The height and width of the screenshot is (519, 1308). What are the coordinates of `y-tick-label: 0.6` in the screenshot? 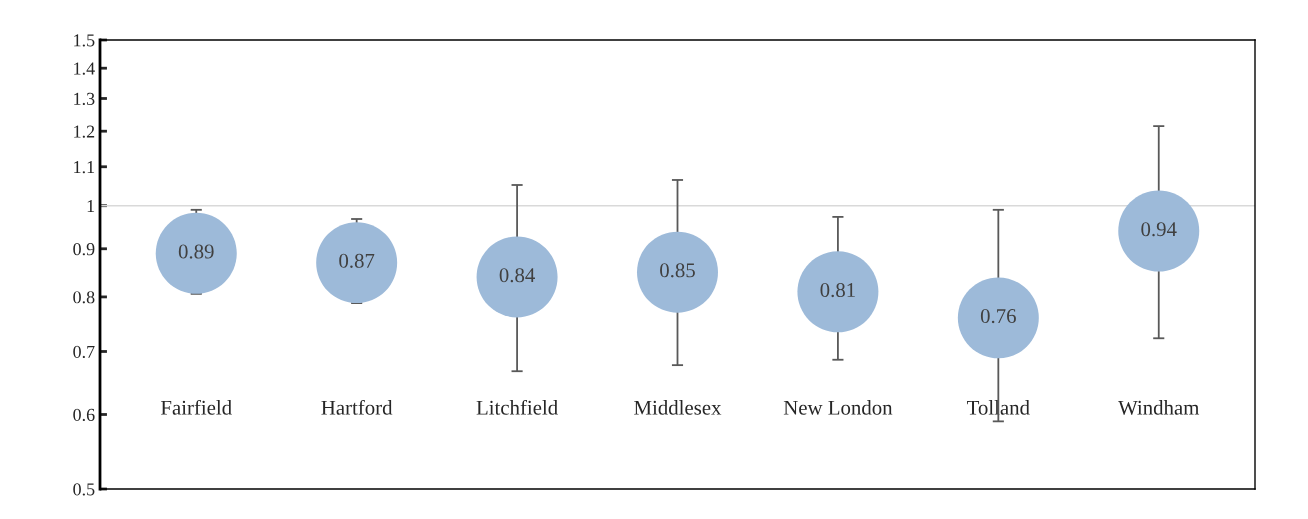 It's located at (84, 415).